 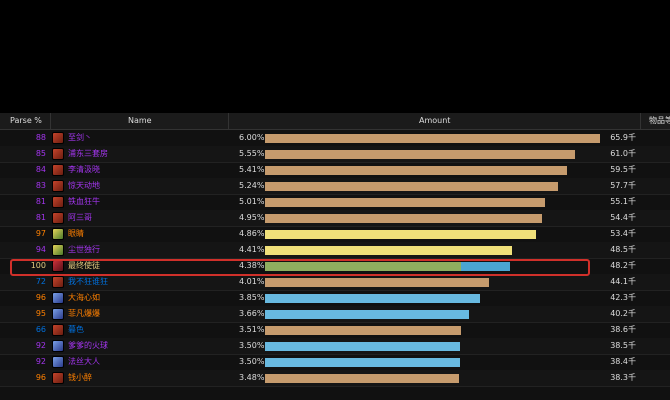 I want to click on parse-percentile: 66, so click(x=40, y=329).